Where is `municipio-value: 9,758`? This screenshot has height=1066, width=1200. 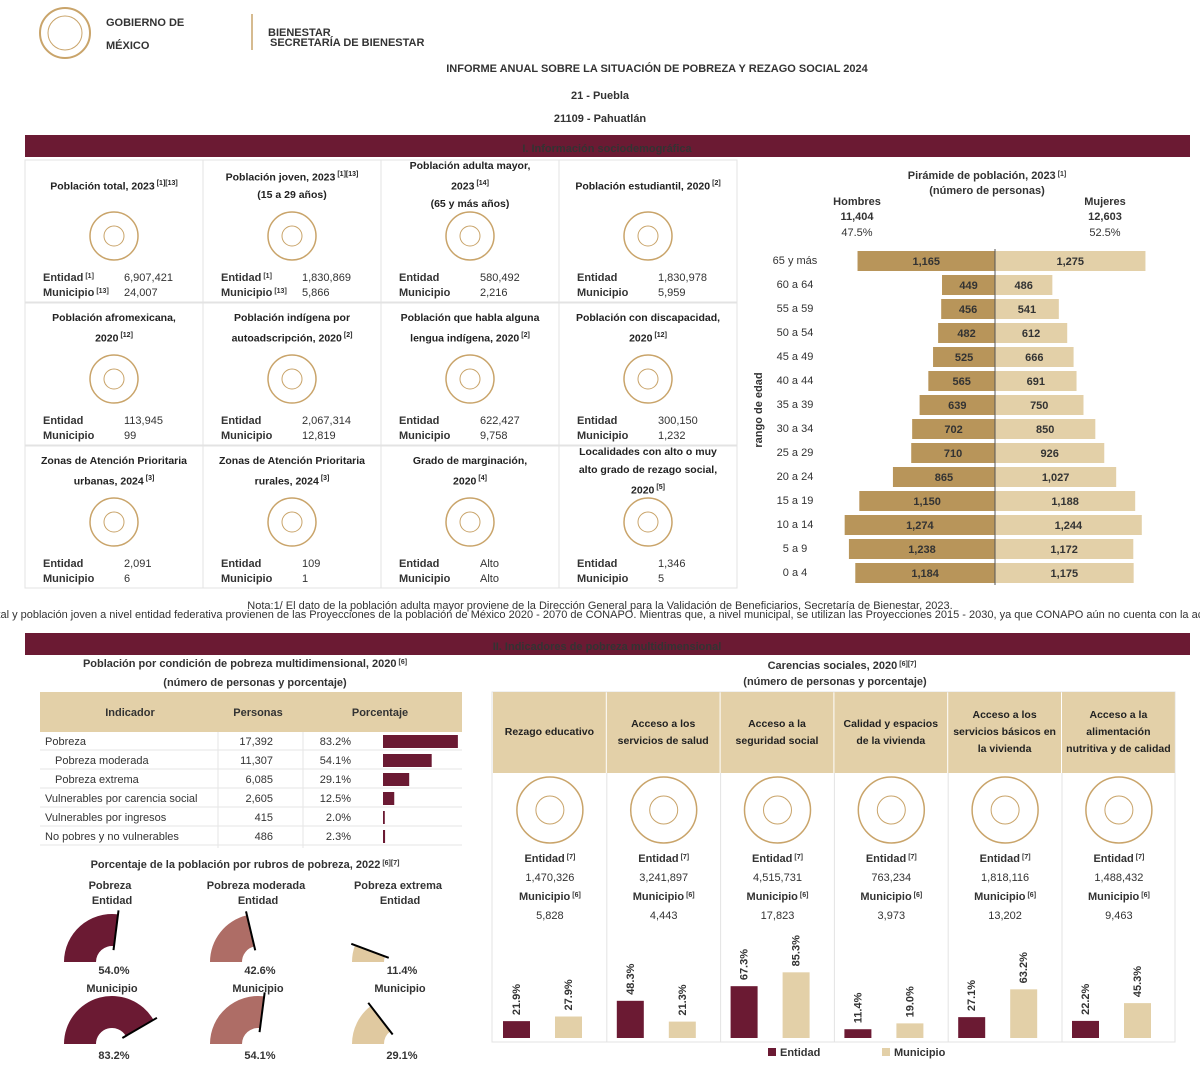 municipio-value: 9,758 is located at coordinates (494, 436).